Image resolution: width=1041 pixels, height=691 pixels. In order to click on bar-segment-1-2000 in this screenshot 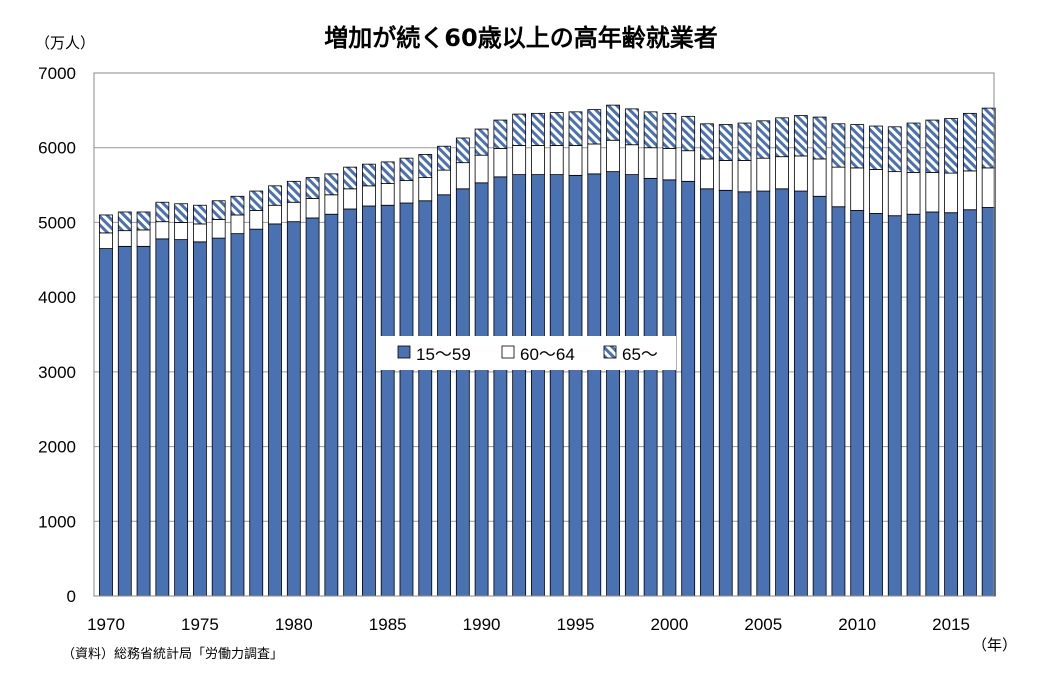, I will do `click(669, 164)`.